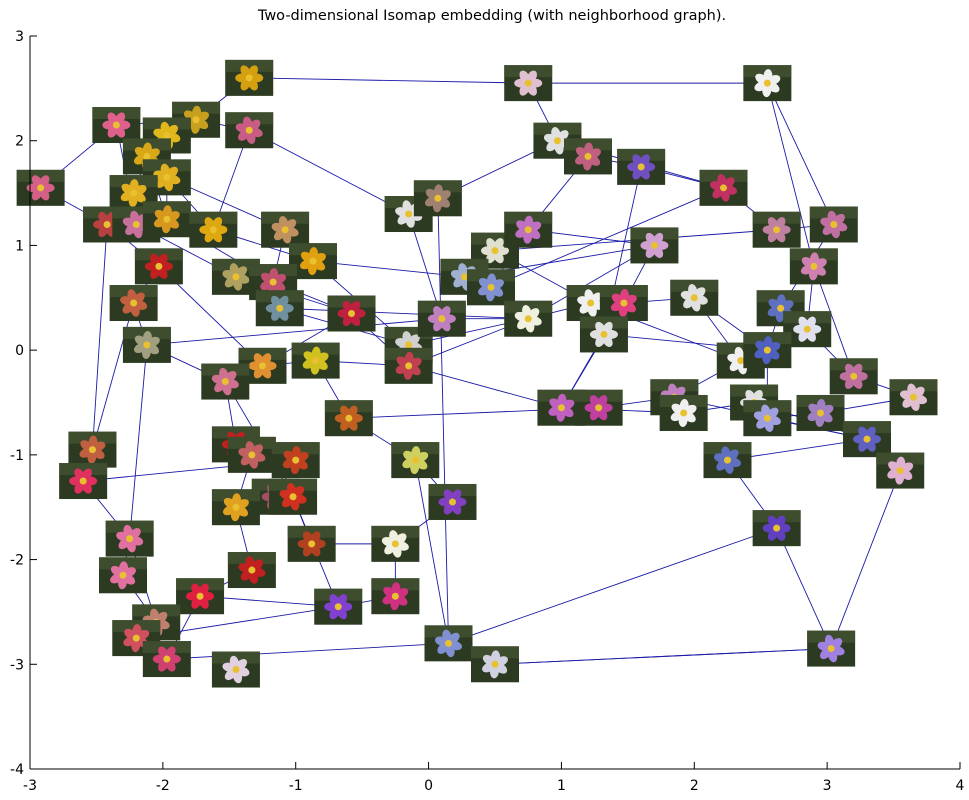  I want to click on y-tick-label: 1, so click(19, 246).